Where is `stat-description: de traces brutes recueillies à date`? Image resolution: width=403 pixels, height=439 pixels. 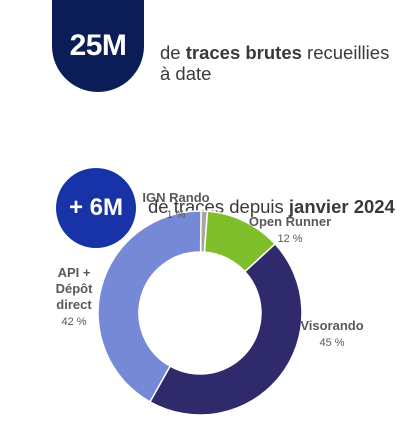 stat-description: de traces brutes recueillies à date is located at coordinates (280, 63).